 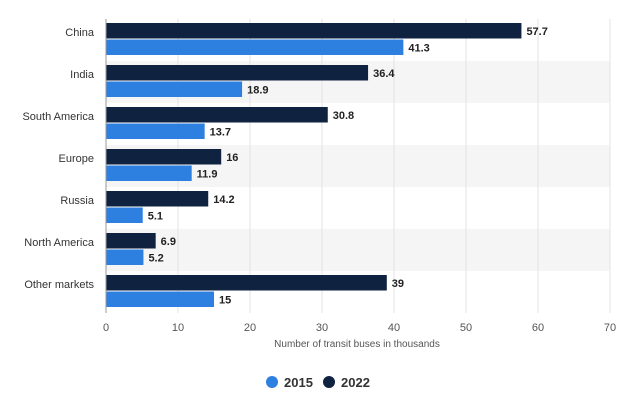 What do you see at coordinates (255, 47) in the screenshot?
I see `bar-2015-china` at bounding box center [255, 47].